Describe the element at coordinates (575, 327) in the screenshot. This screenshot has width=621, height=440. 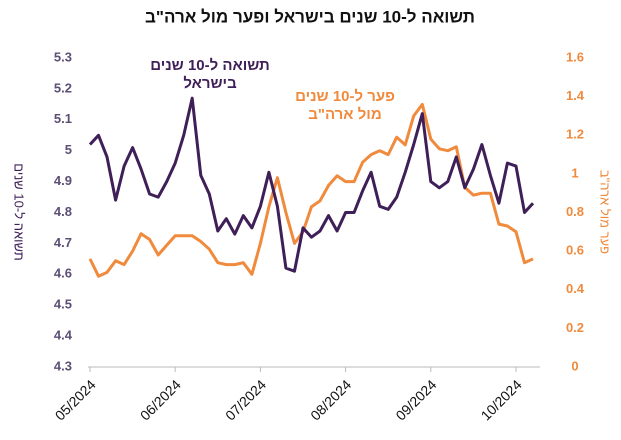
I see `y2-tick-label: 0.2` at that location.